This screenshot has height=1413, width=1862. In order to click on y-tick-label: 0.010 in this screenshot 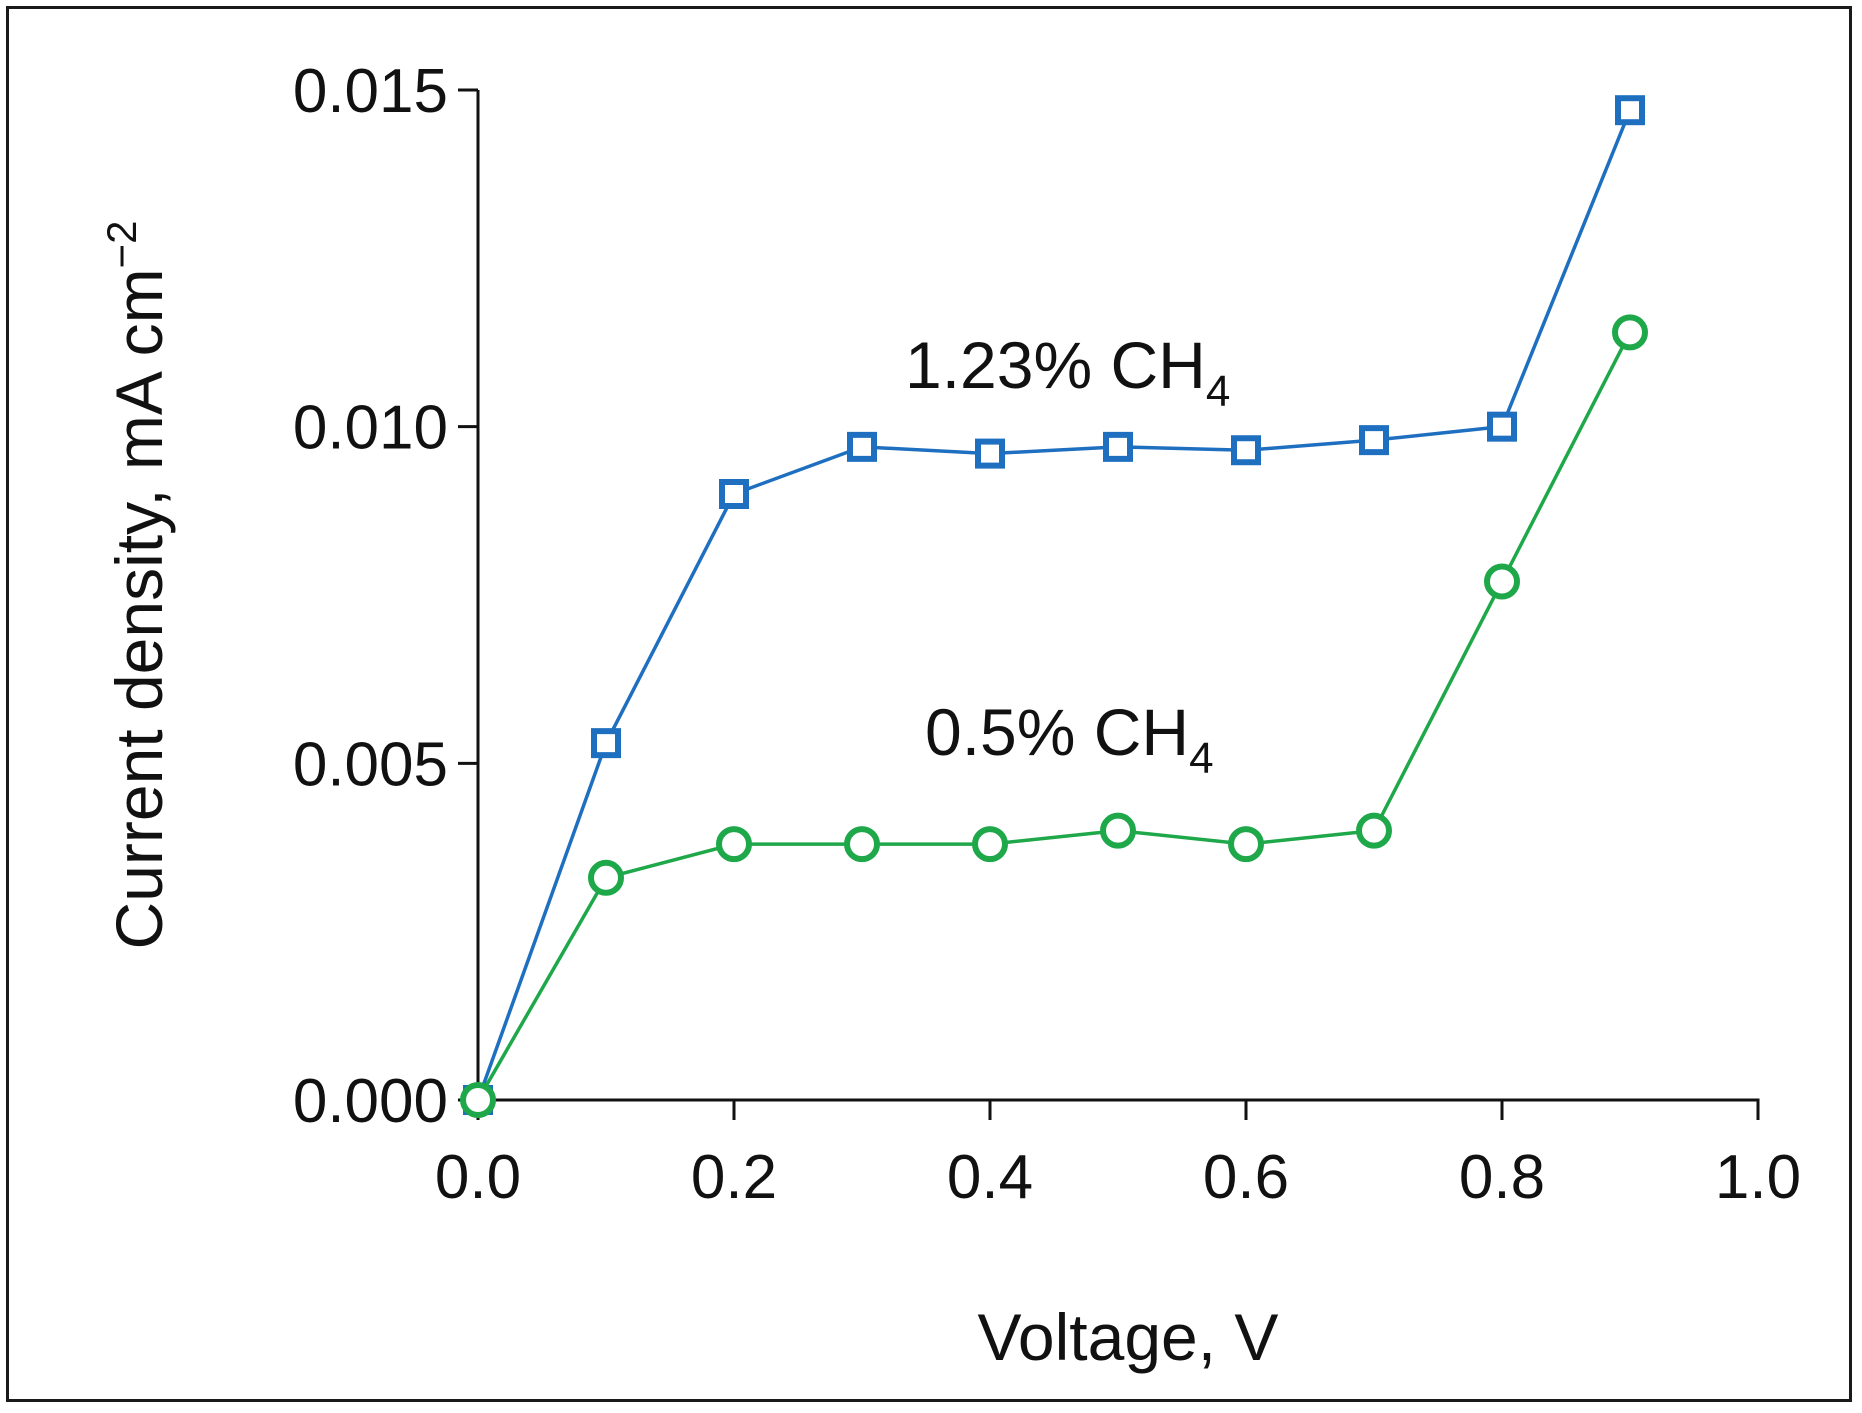, I will do `click(370, 428)`.